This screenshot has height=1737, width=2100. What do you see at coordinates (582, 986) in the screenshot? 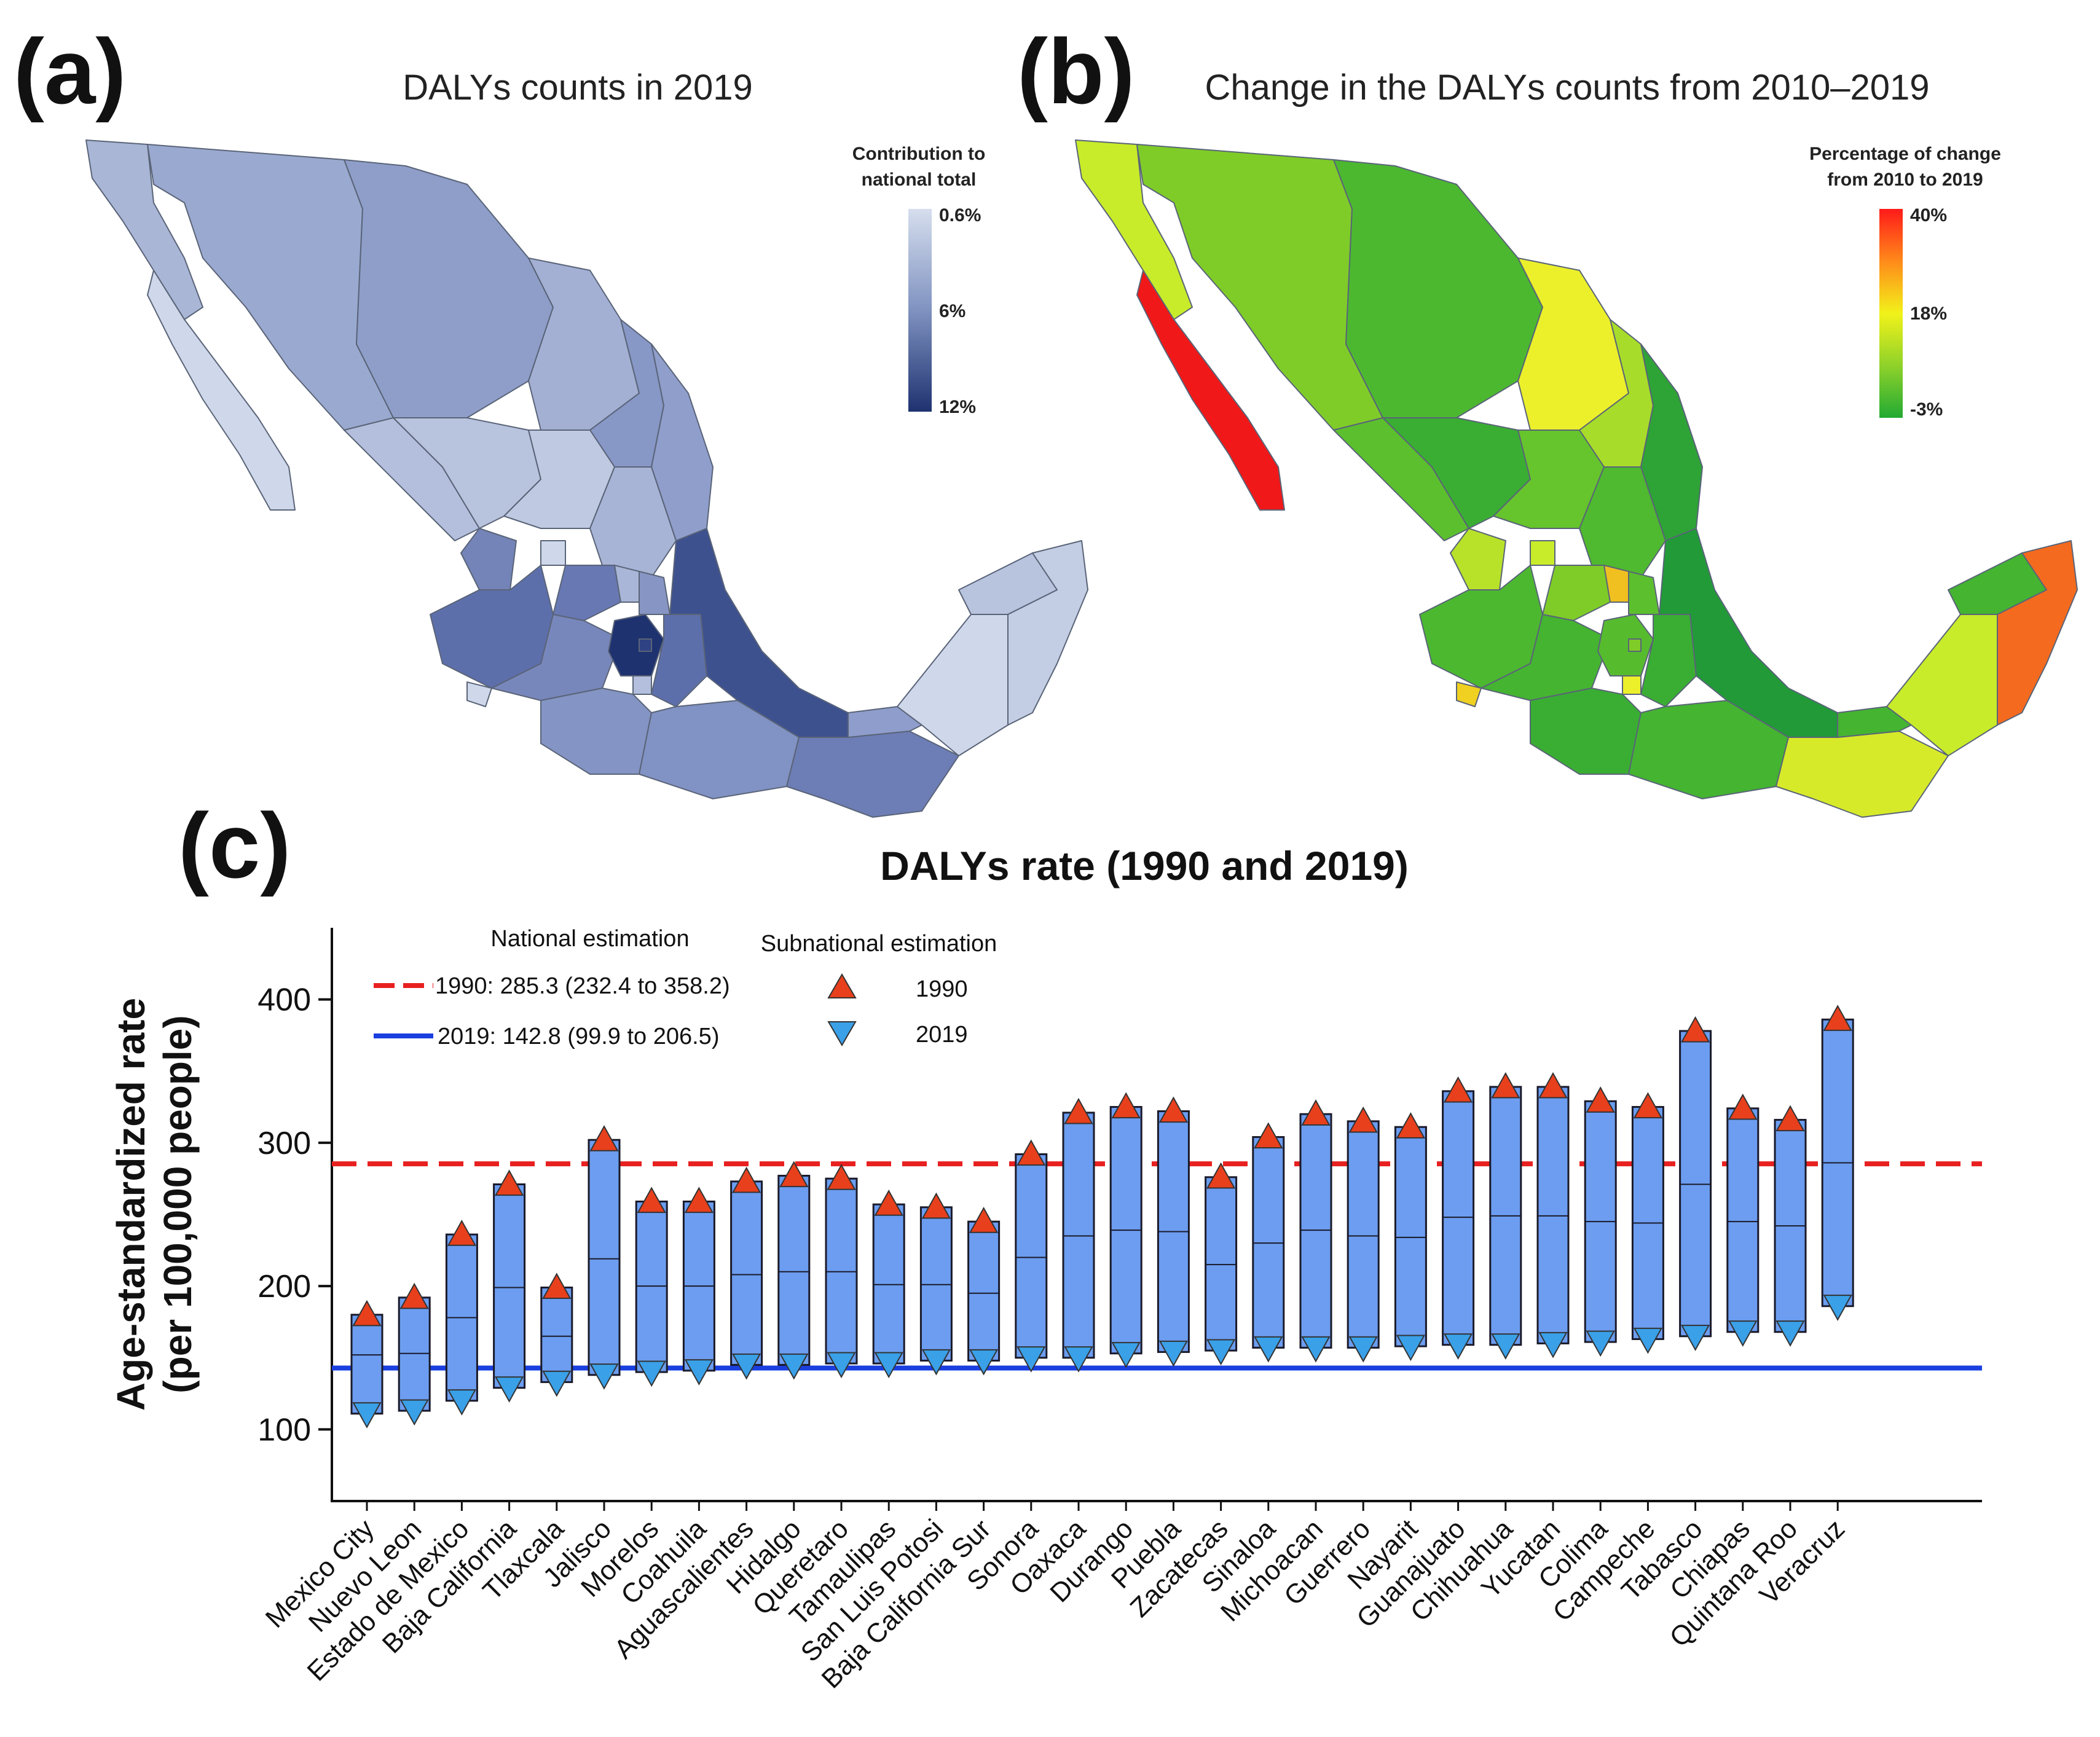
I see `legend-national-1990-label: 1990: 285.3 (232.4 to 358.2)` at bounding box center [582, 986].